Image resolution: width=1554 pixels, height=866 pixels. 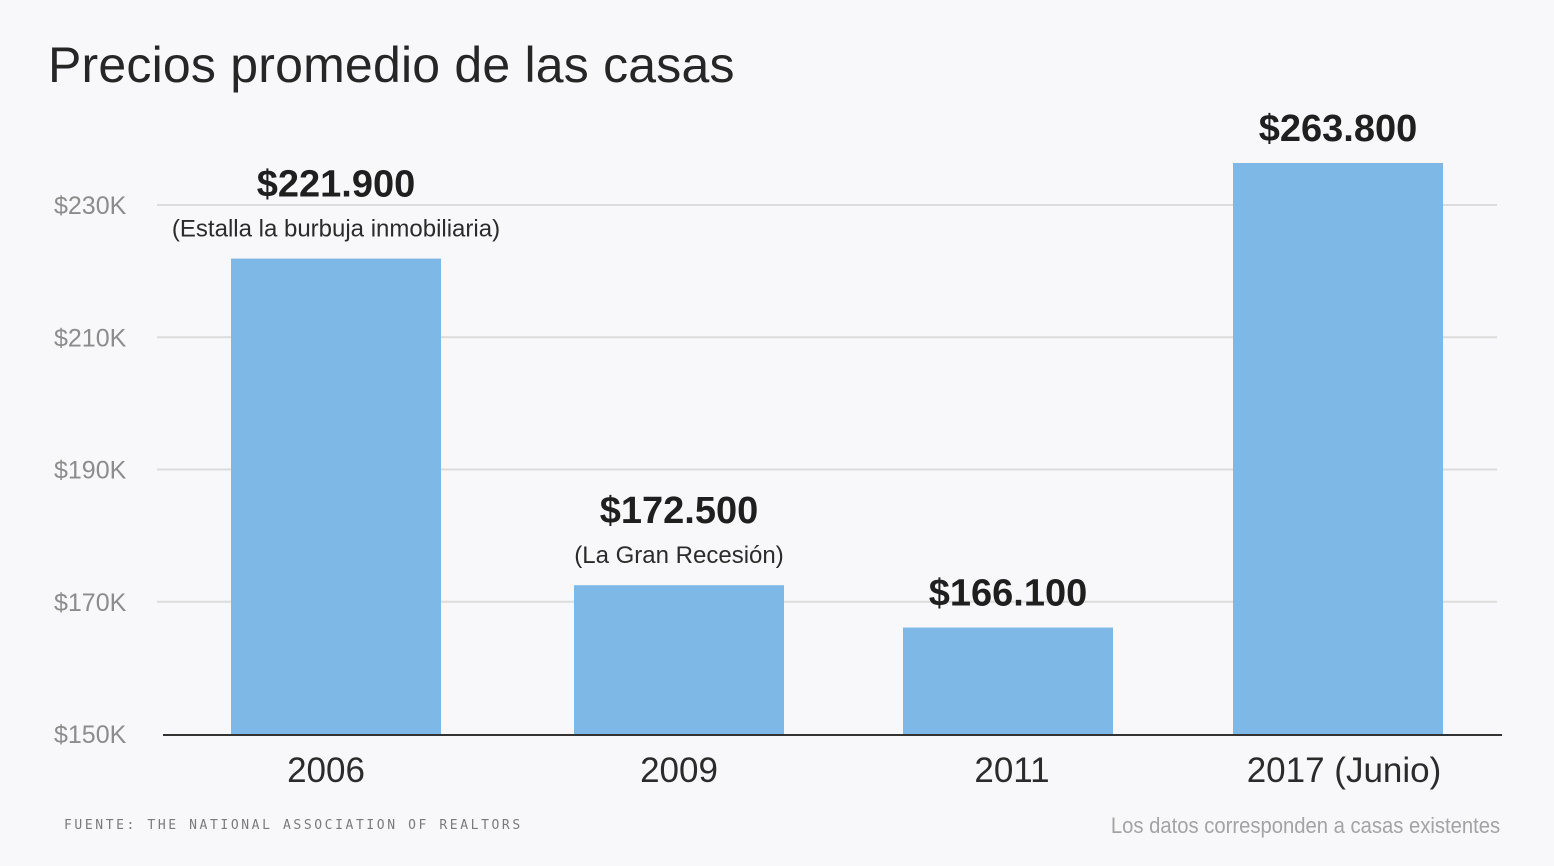 I want to click on x-tick-label: 2017 (Junio), so click(x=1344, y=770).